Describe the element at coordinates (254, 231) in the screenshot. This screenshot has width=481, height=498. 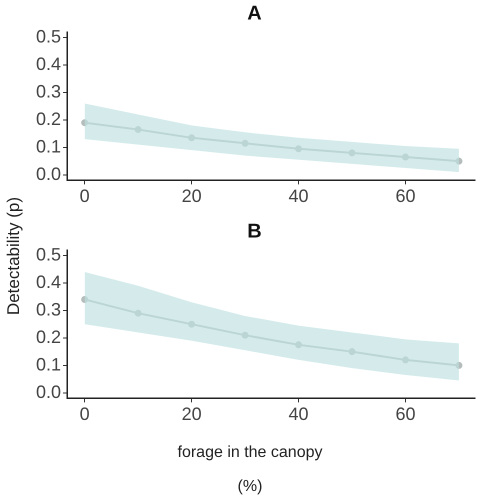
I see `chart-title: B` at that location.